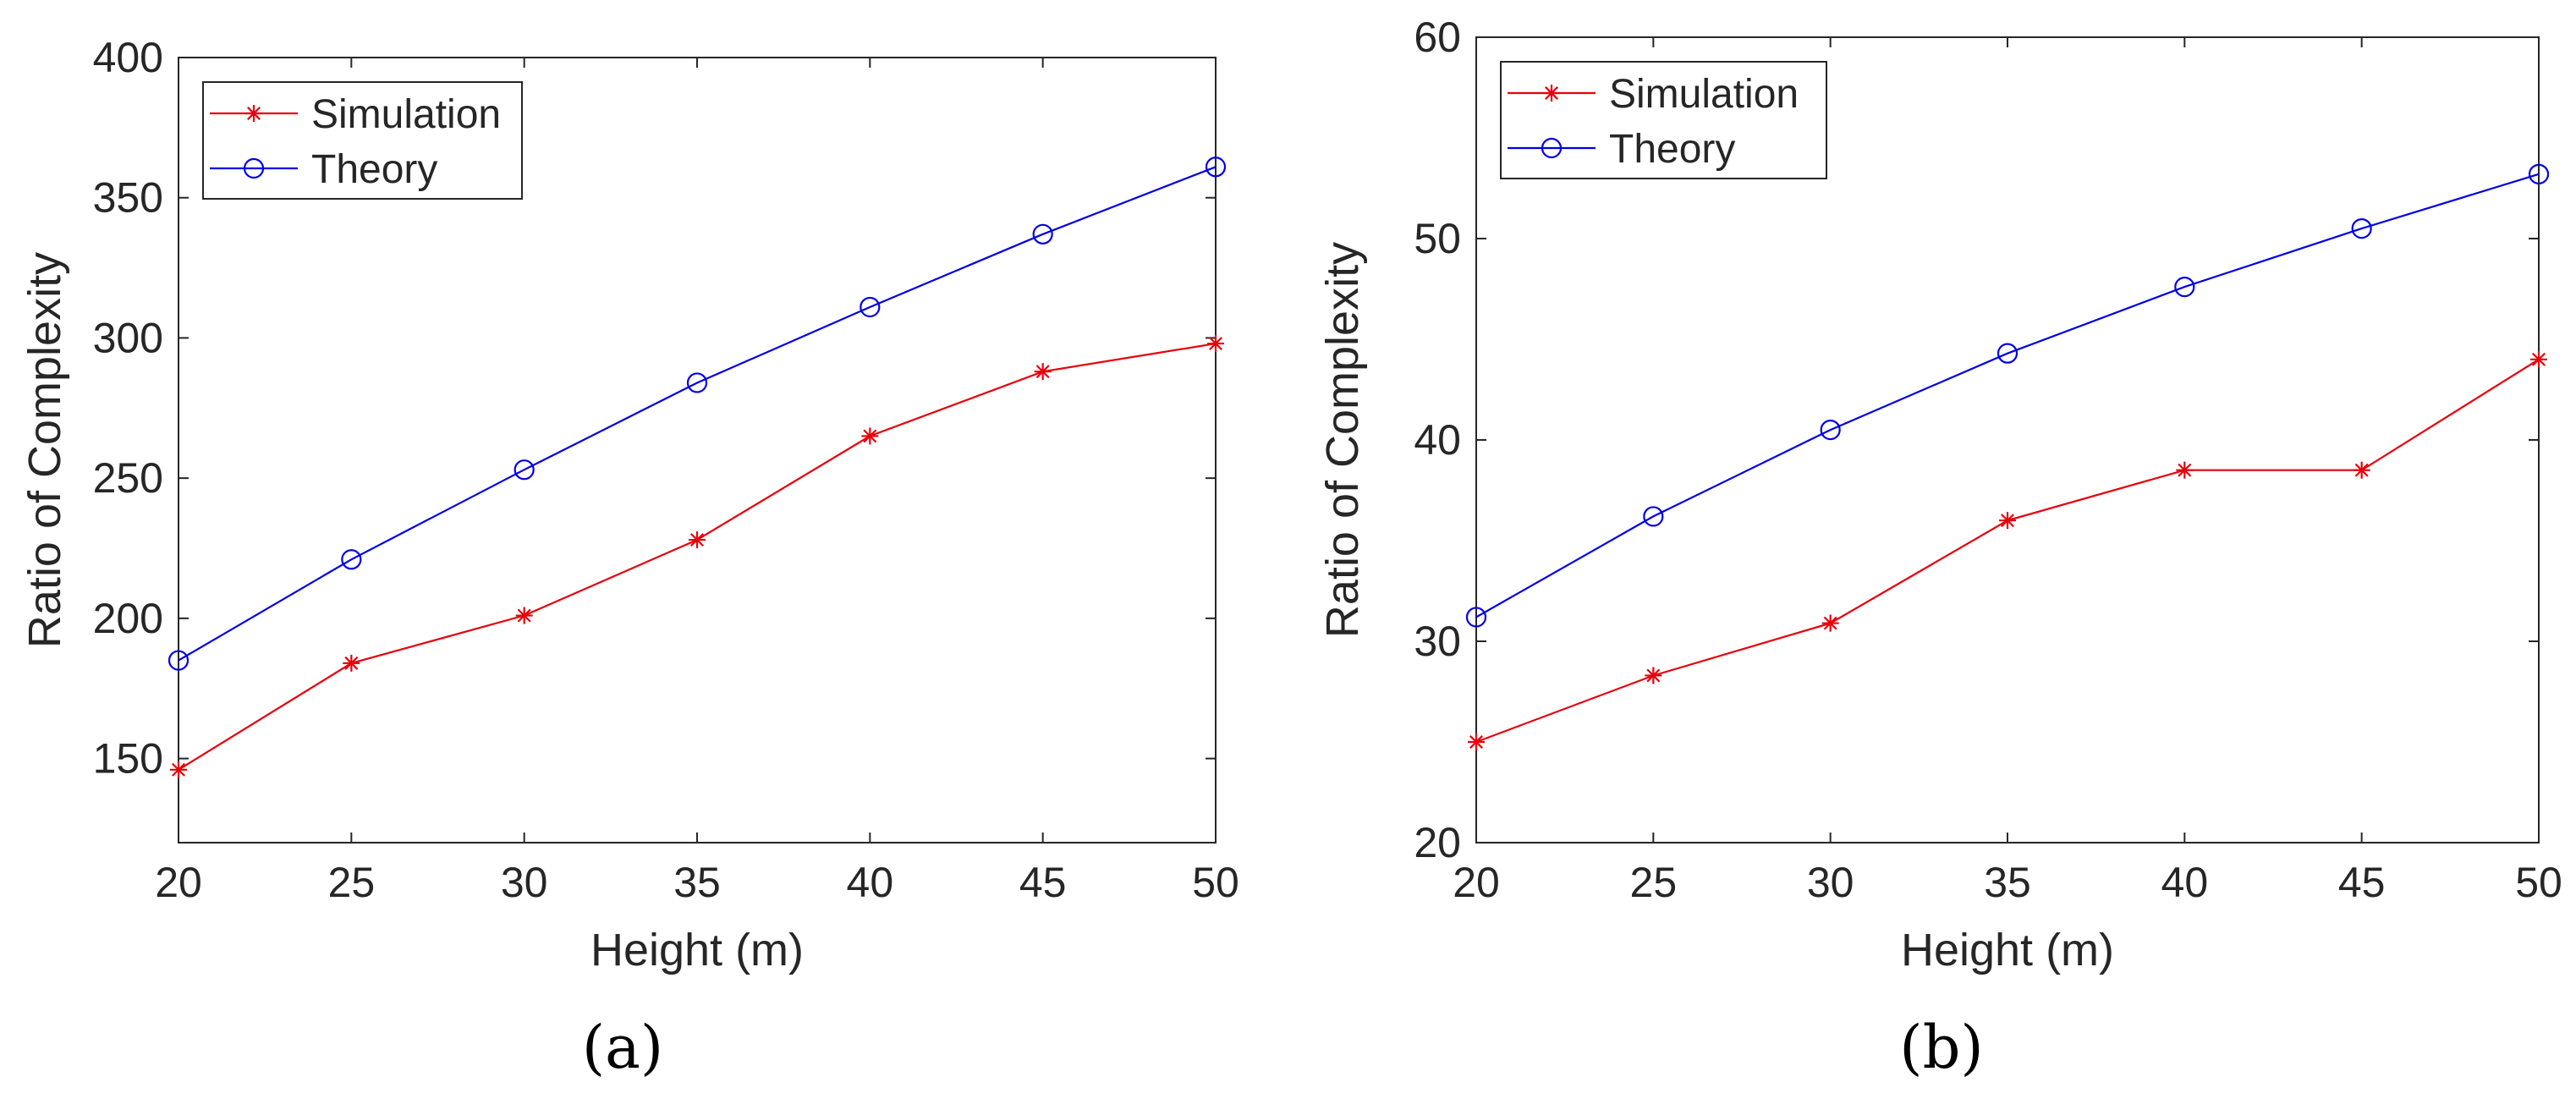  I want to click on y-tick-label: 60, so click(1438, 37).